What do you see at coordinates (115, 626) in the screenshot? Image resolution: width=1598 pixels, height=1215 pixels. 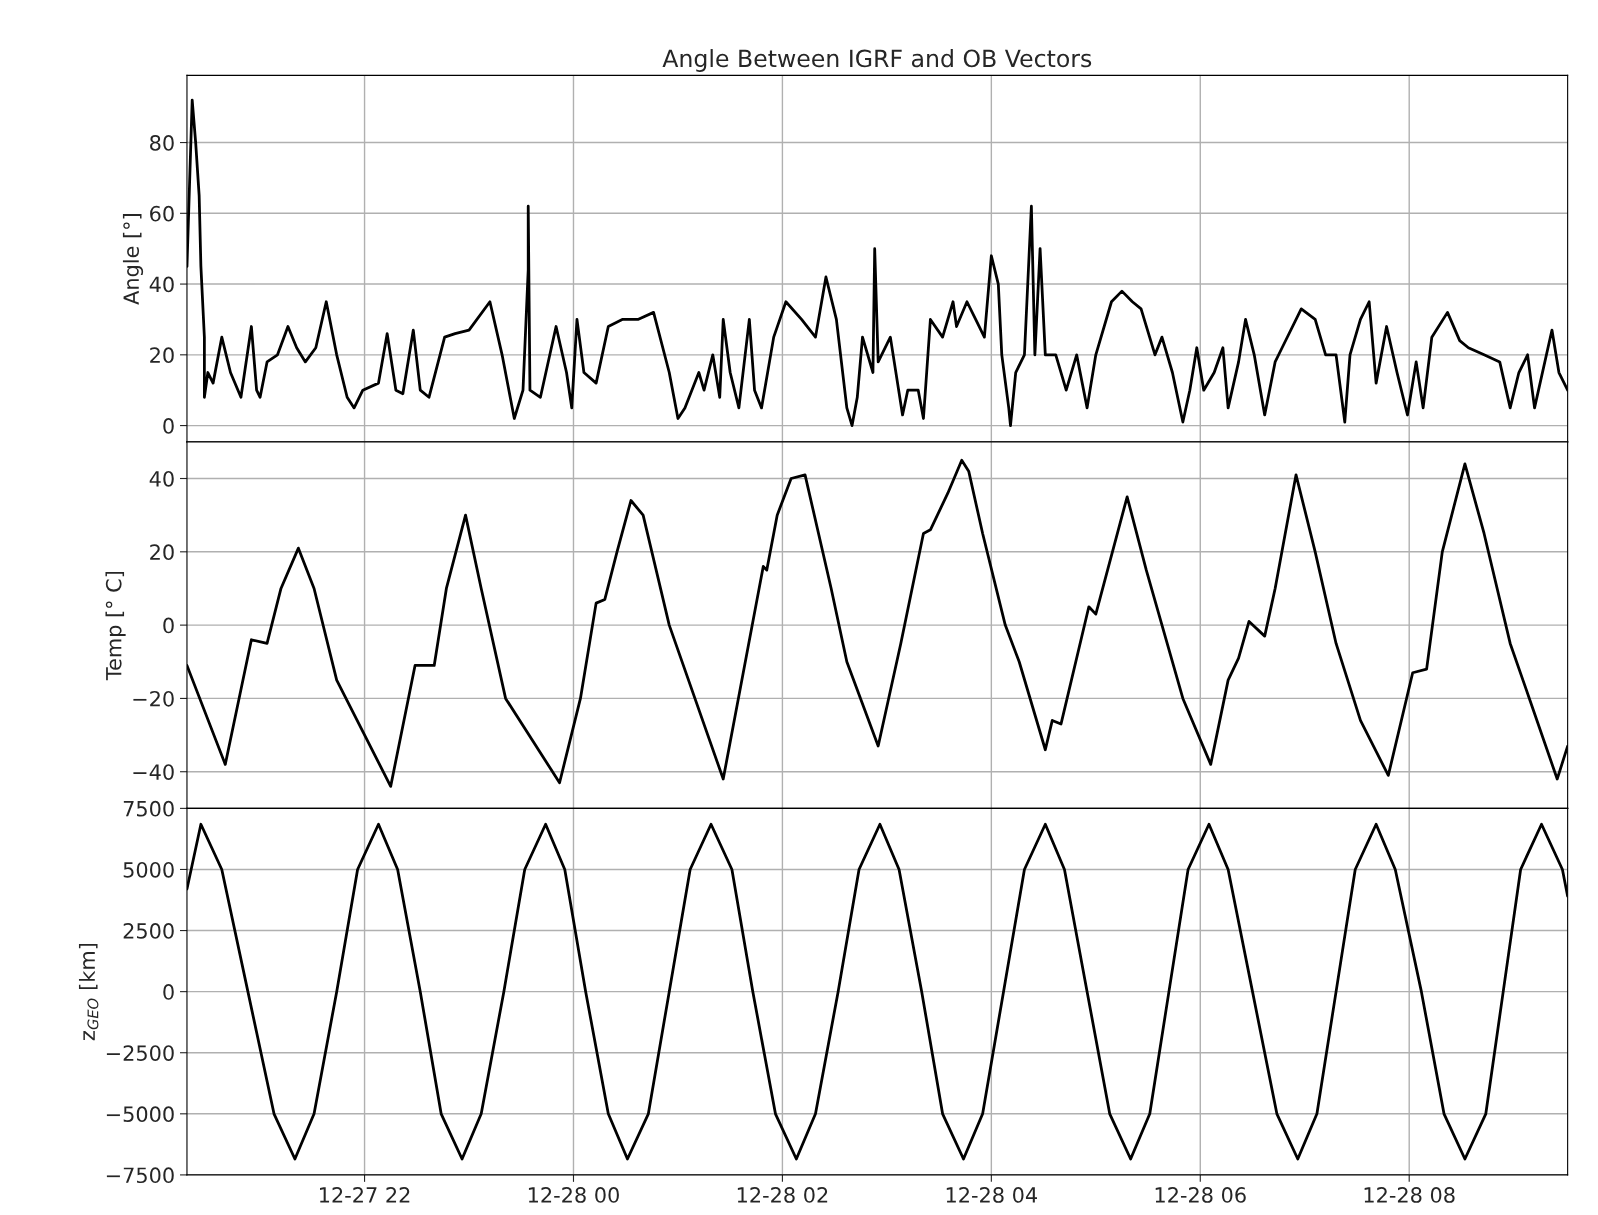 I see `y-axis-title: Temp [° C]` at bounding box center [115, 626].